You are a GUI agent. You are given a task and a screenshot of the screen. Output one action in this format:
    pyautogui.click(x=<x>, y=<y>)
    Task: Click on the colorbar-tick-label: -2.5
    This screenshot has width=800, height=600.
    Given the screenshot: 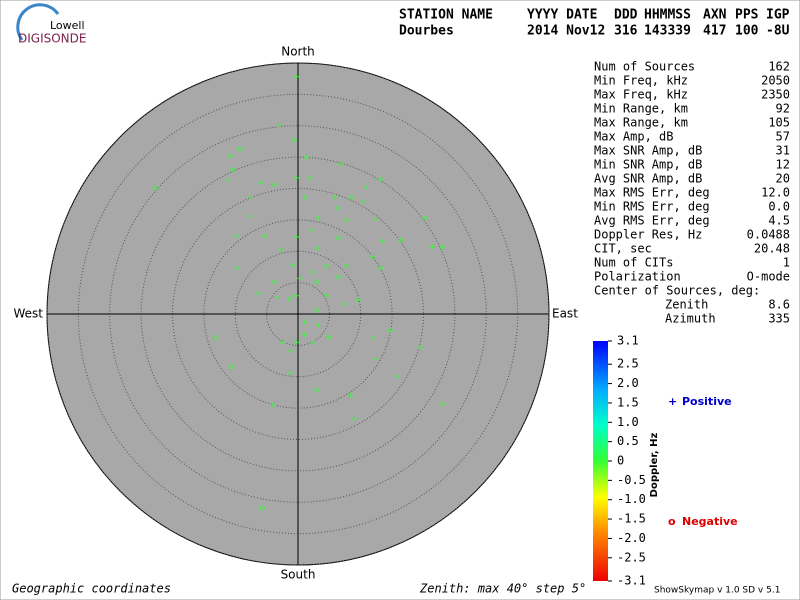 What is the action you would take?
    pyautogui.click(x=631, y=557)
    